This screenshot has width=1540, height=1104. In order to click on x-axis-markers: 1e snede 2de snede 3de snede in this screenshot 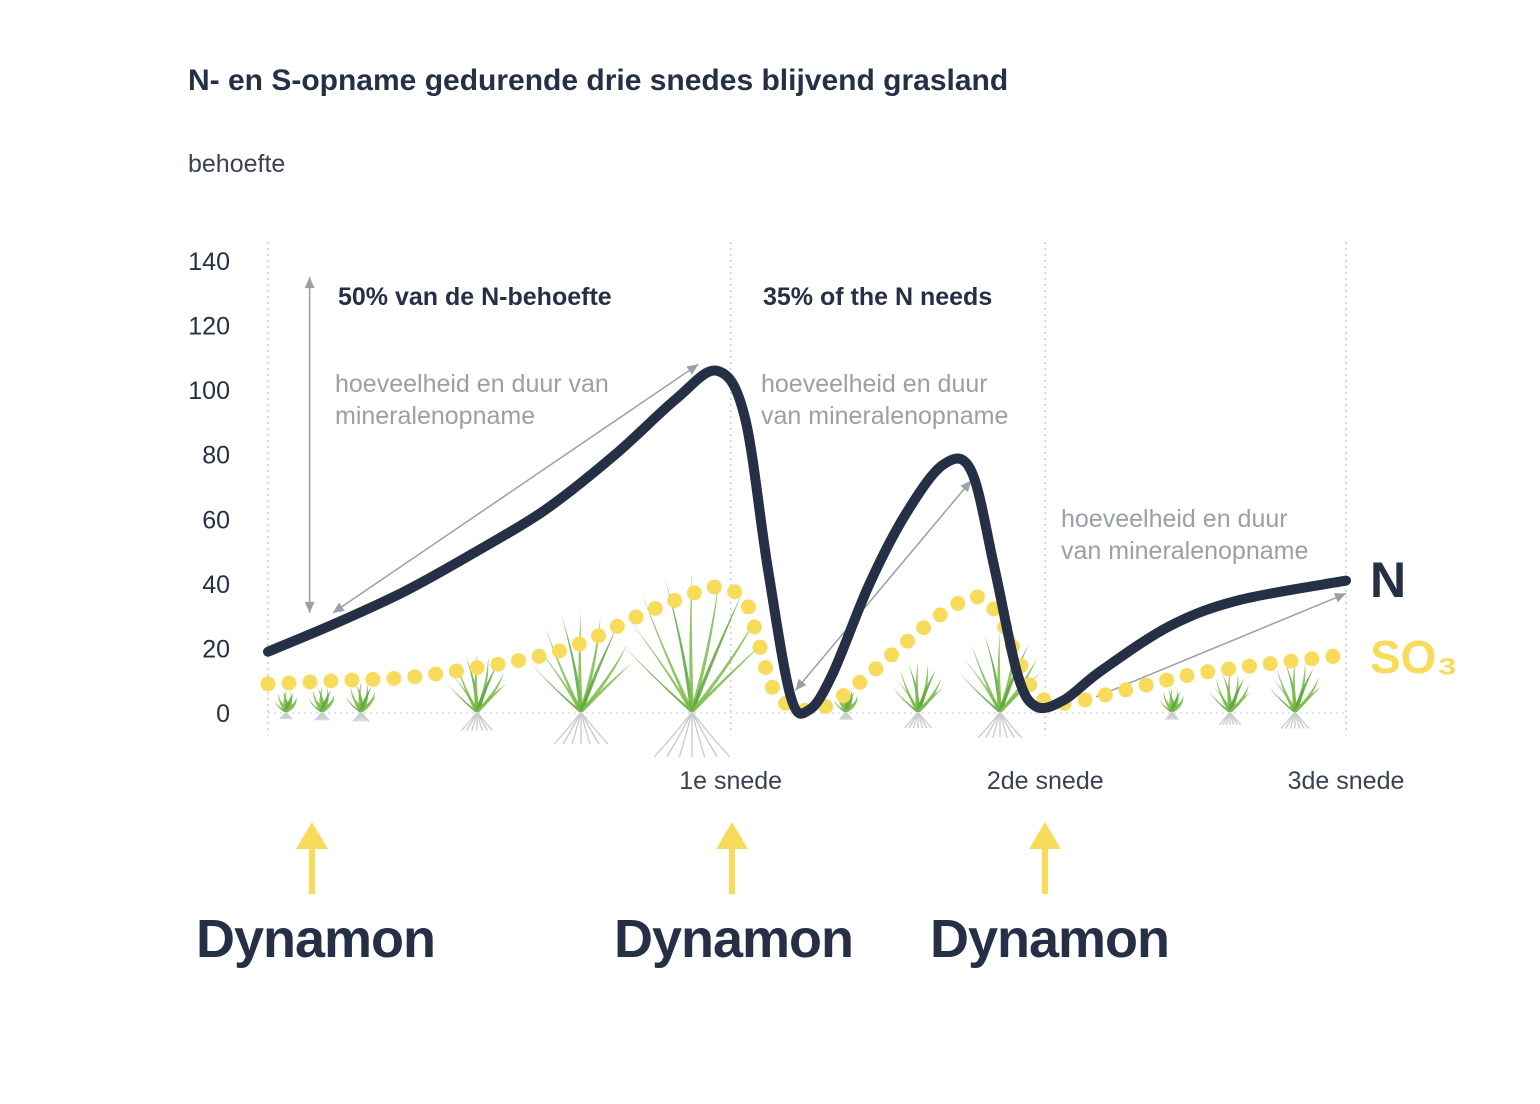, I will do `click(1041, 781)`.